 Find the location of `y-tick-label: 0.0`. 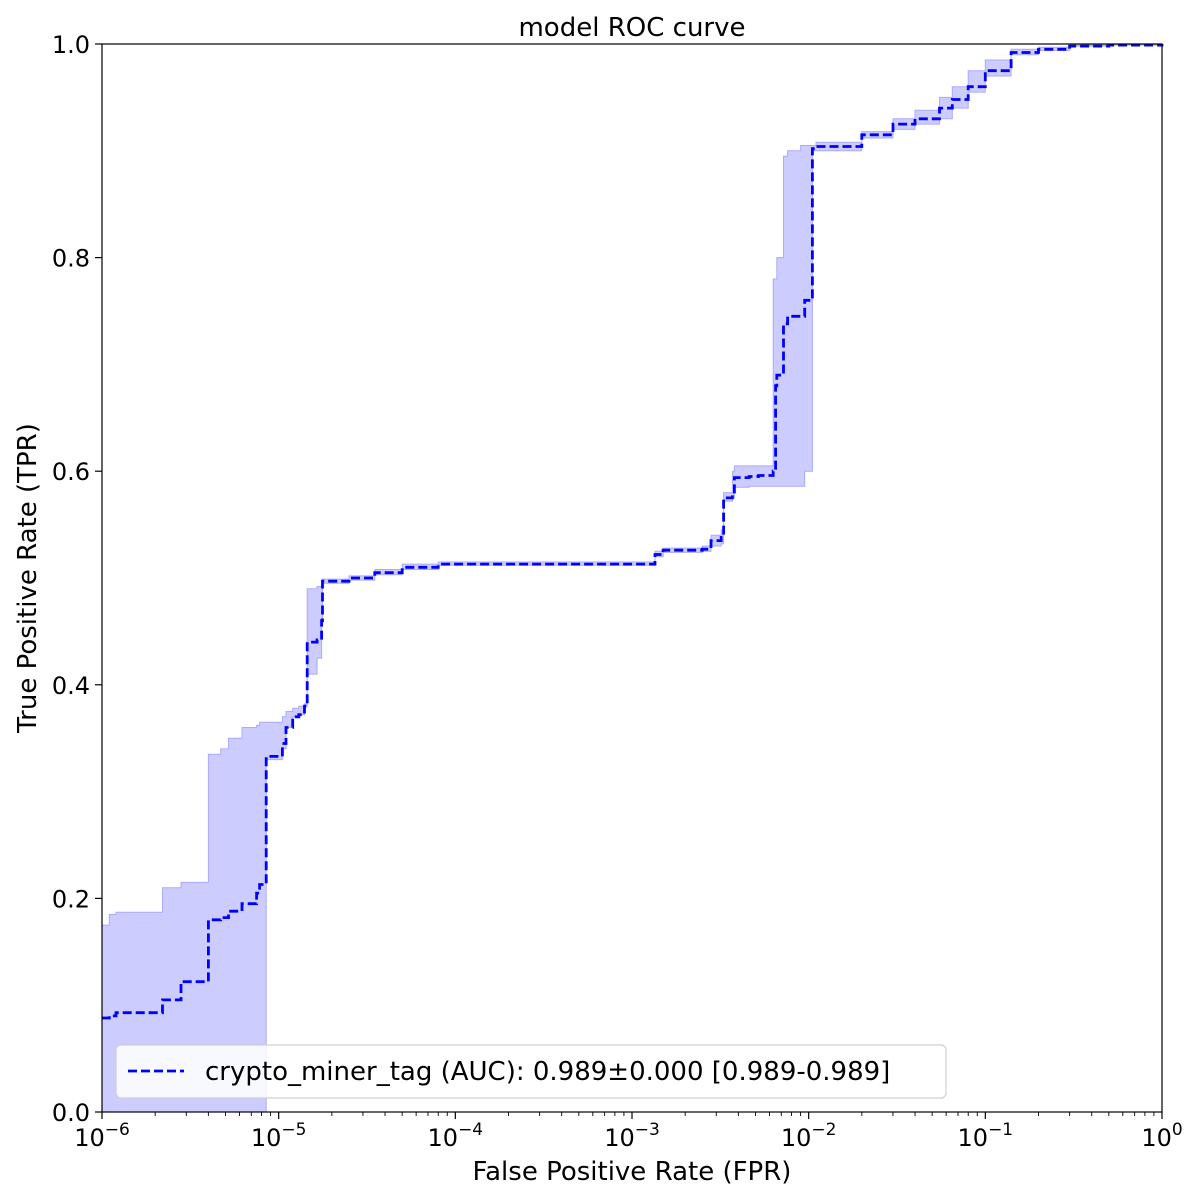

y-tick-label: 0.0 is located at coordinates (71, 1113).